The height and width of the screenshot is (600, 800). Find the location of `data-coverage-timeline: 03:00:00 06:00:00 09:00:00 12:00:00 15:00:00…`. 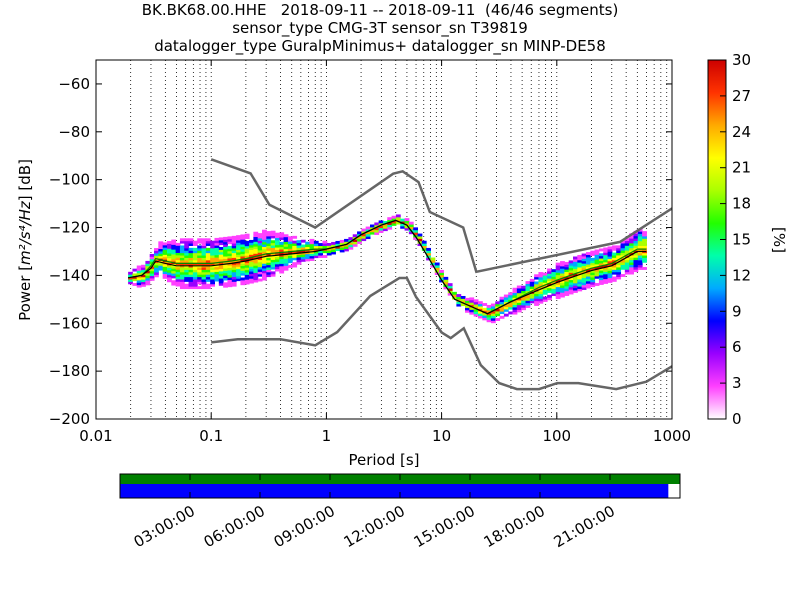

data-coverage-timeline: 03:00:00 06:00:00 09:00:00 12:00:00 15:00:00… is located at coordinates (400, 512).